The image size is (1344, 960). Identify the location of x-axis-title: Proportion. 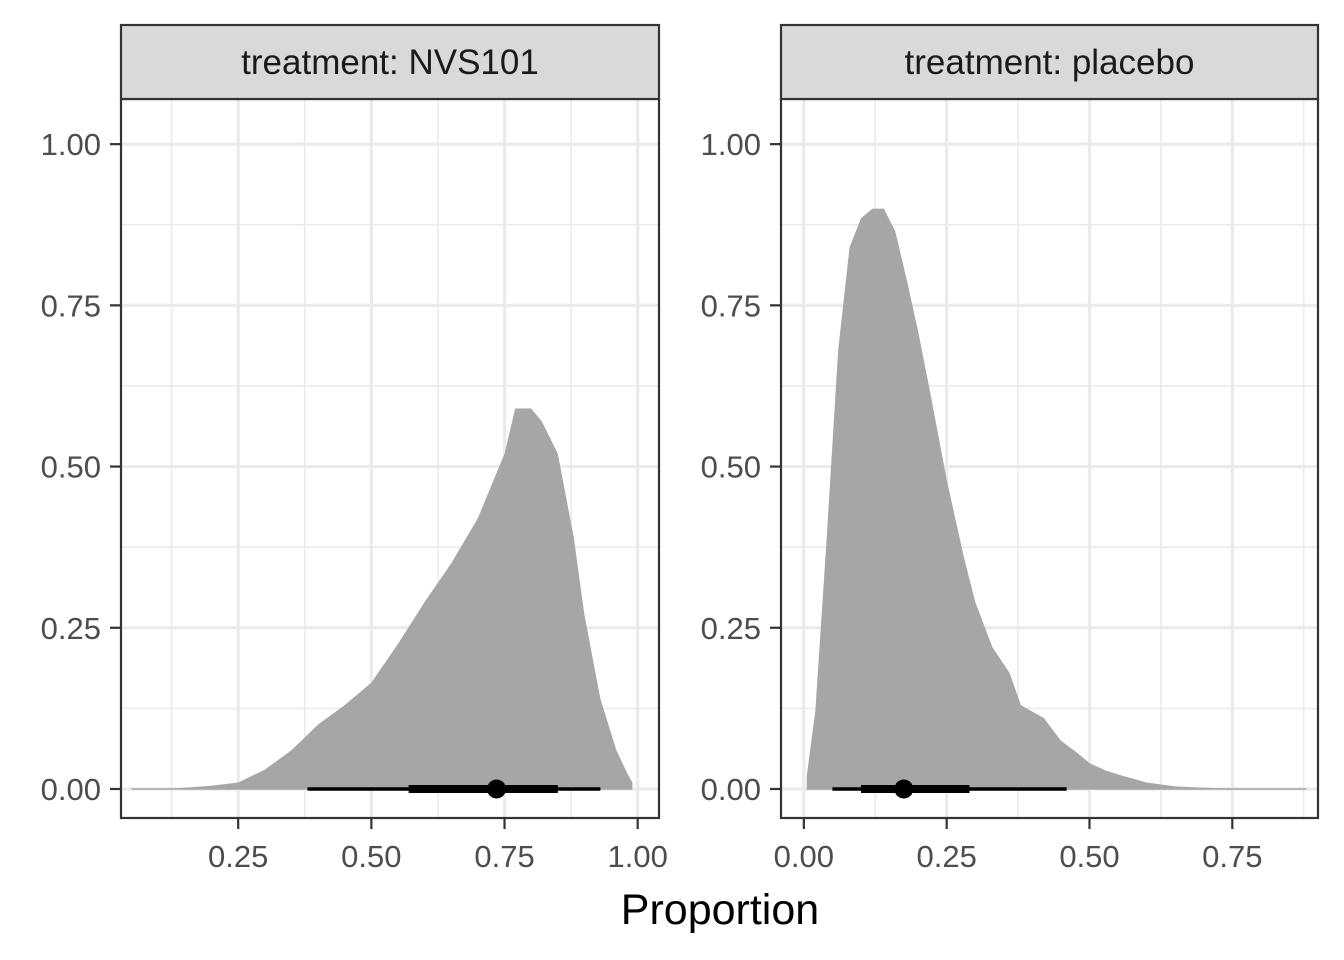
(720, 910).